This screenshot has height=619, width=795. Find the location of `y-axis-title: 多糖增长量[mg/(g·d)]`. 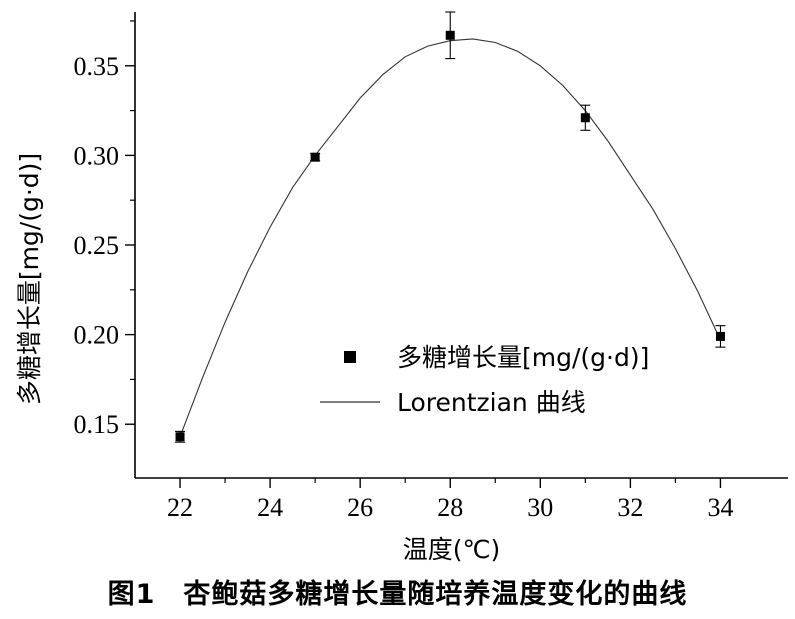

y-axis-title: 多糖增长量[mg/(g·d)] is located at coordinates (29, 279).